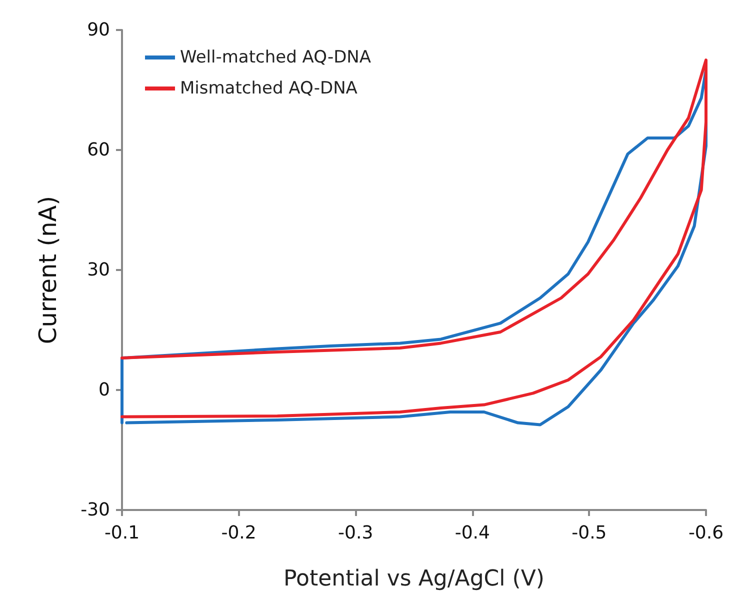  What do you see at coordinates (238, 533) in the screenshot?
I see `x-tick-label: -0.2` at bounding box center [238, 533].